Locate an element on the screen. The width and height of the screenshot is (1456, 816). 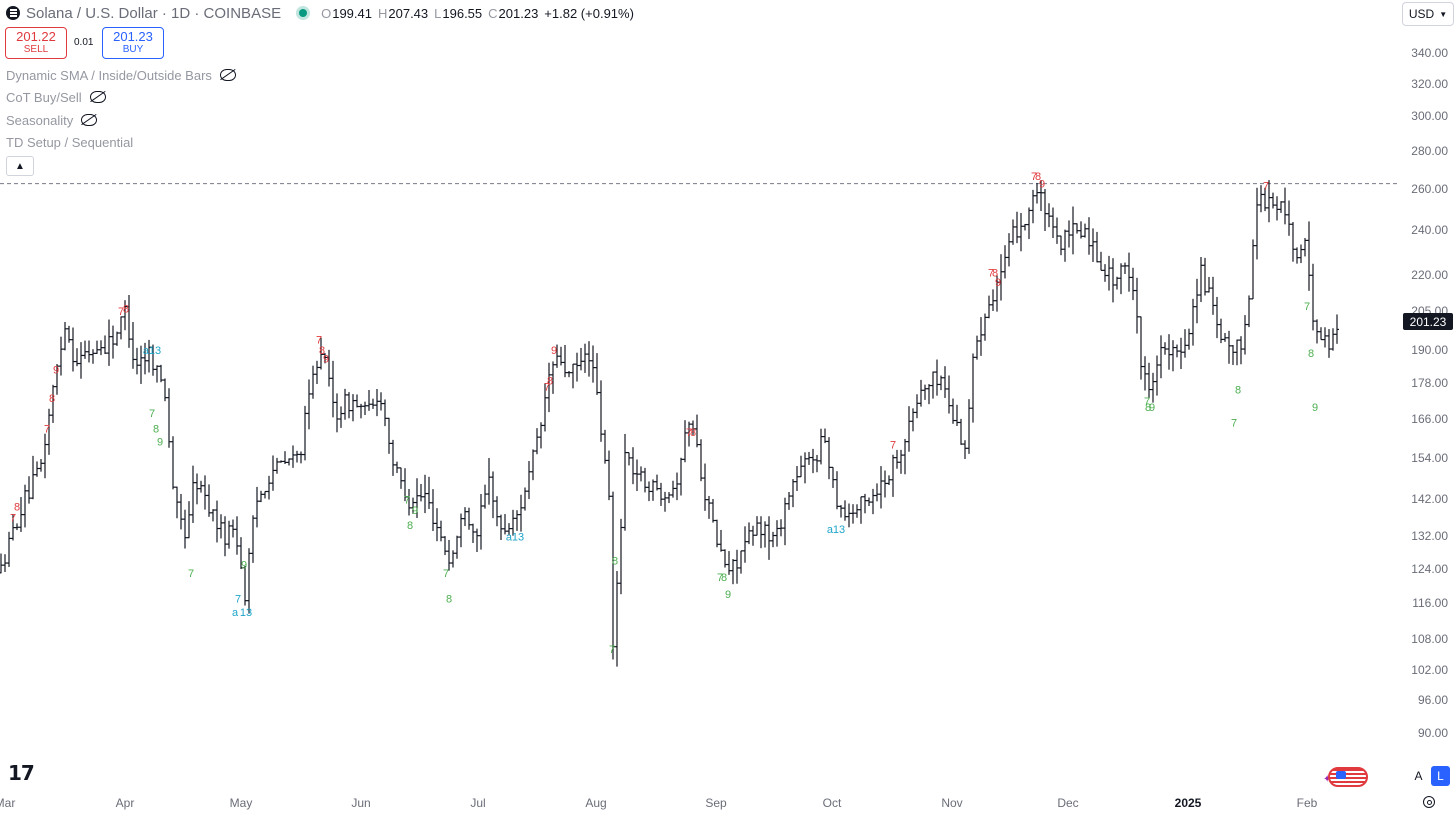
indicator-cot: CoT Buy/Sell is located at coordinates (56, 97).